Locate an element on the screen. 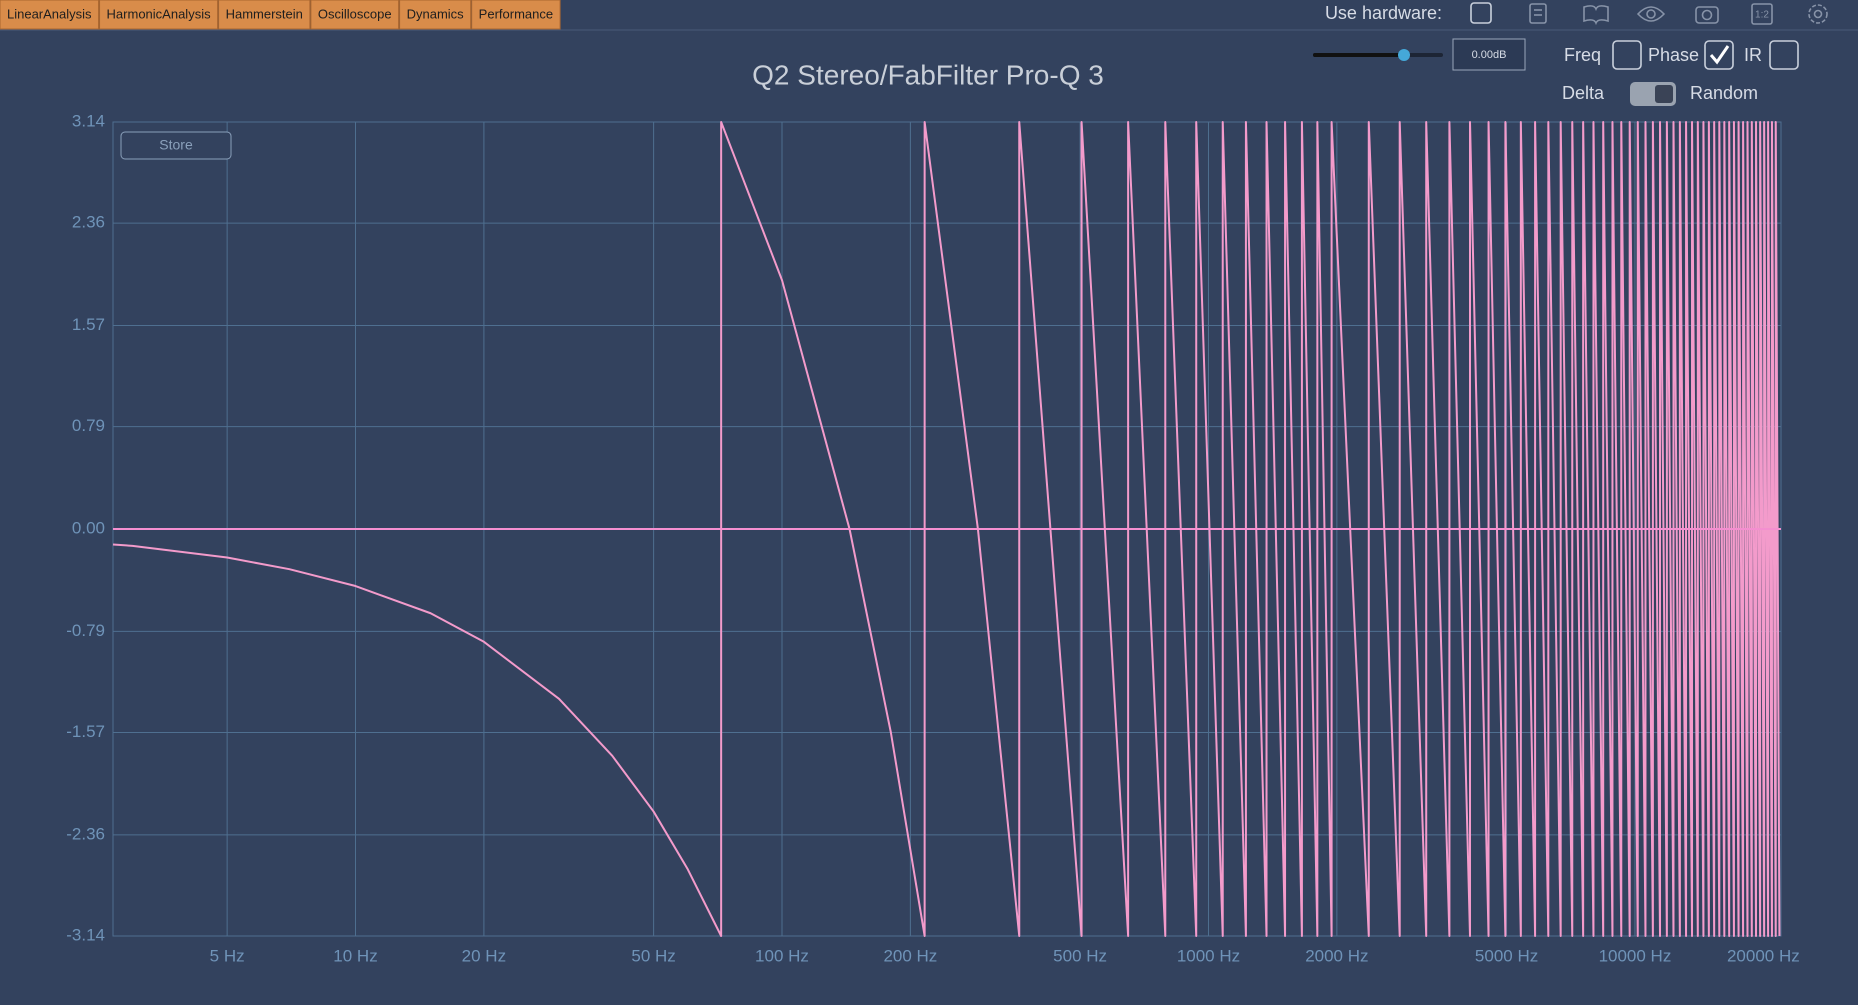  option-label: Freq is located at coordinates (1582, 55).